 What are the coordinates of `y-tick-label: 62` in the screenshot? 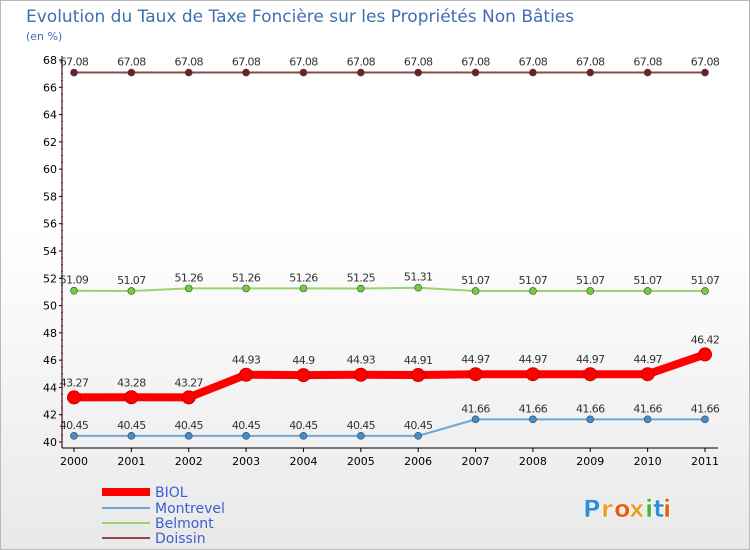 It's located at (50, 142).